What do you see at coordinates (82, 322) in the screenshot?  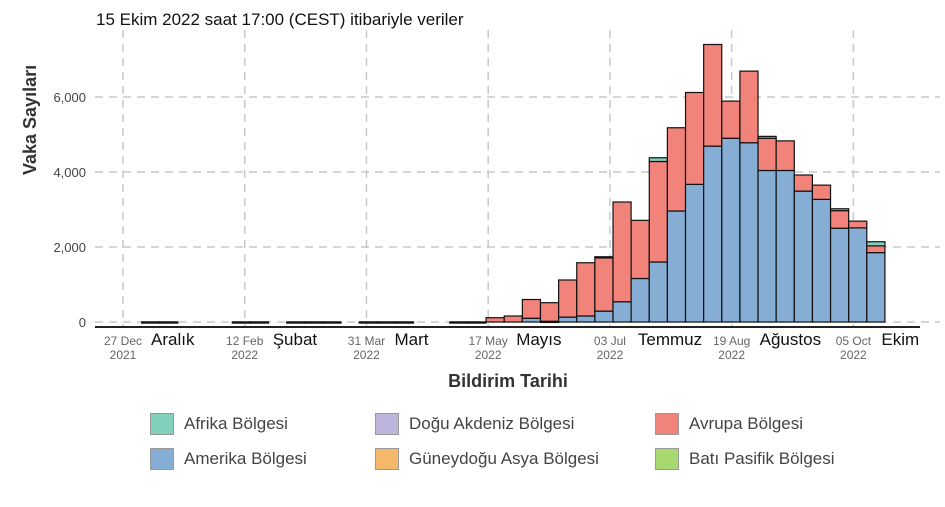 I see `y-tick-label: 0` at bounding box center [82, 322].